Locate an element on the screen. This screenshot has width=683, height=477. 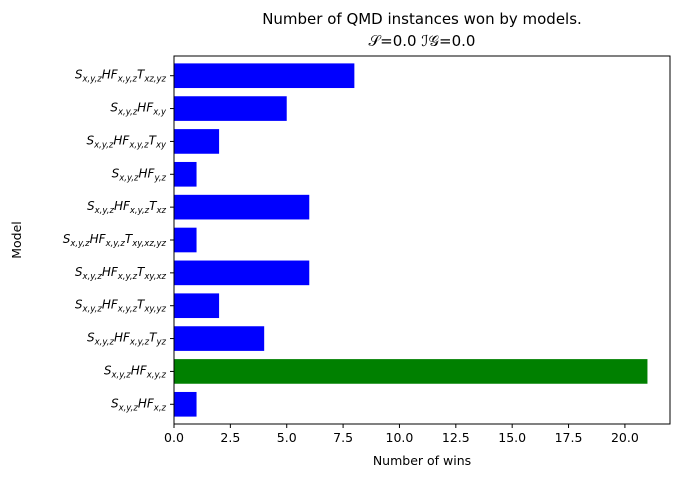
y-tick-label-3: Sx,y,zHFy,z is located at coordinates (139, 174).